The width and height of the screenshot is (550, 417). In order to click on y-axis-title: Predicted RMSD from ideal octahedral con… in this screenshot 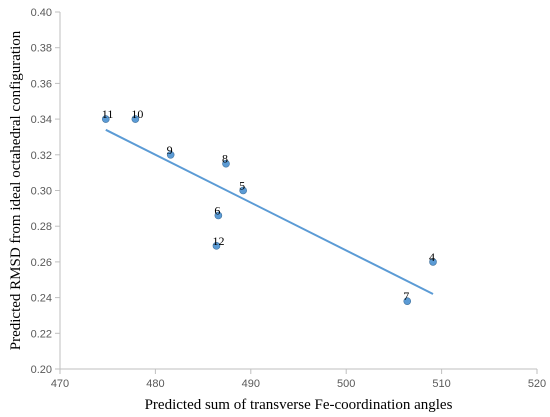, I will do `click(16, 190)`.